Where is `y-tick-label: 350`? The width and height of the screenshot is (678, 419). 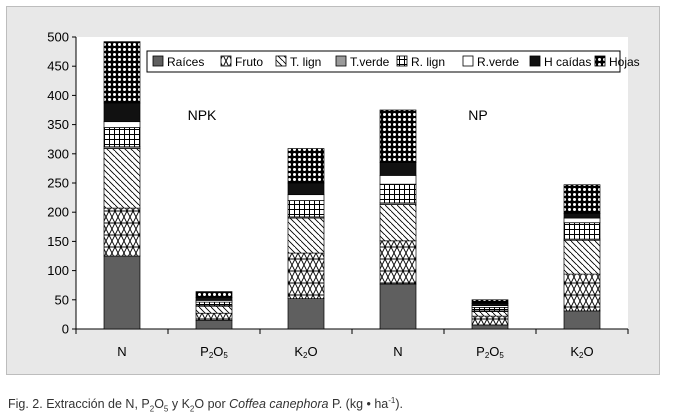 y-tick-label: 350 is located at coordinates (58, 124).